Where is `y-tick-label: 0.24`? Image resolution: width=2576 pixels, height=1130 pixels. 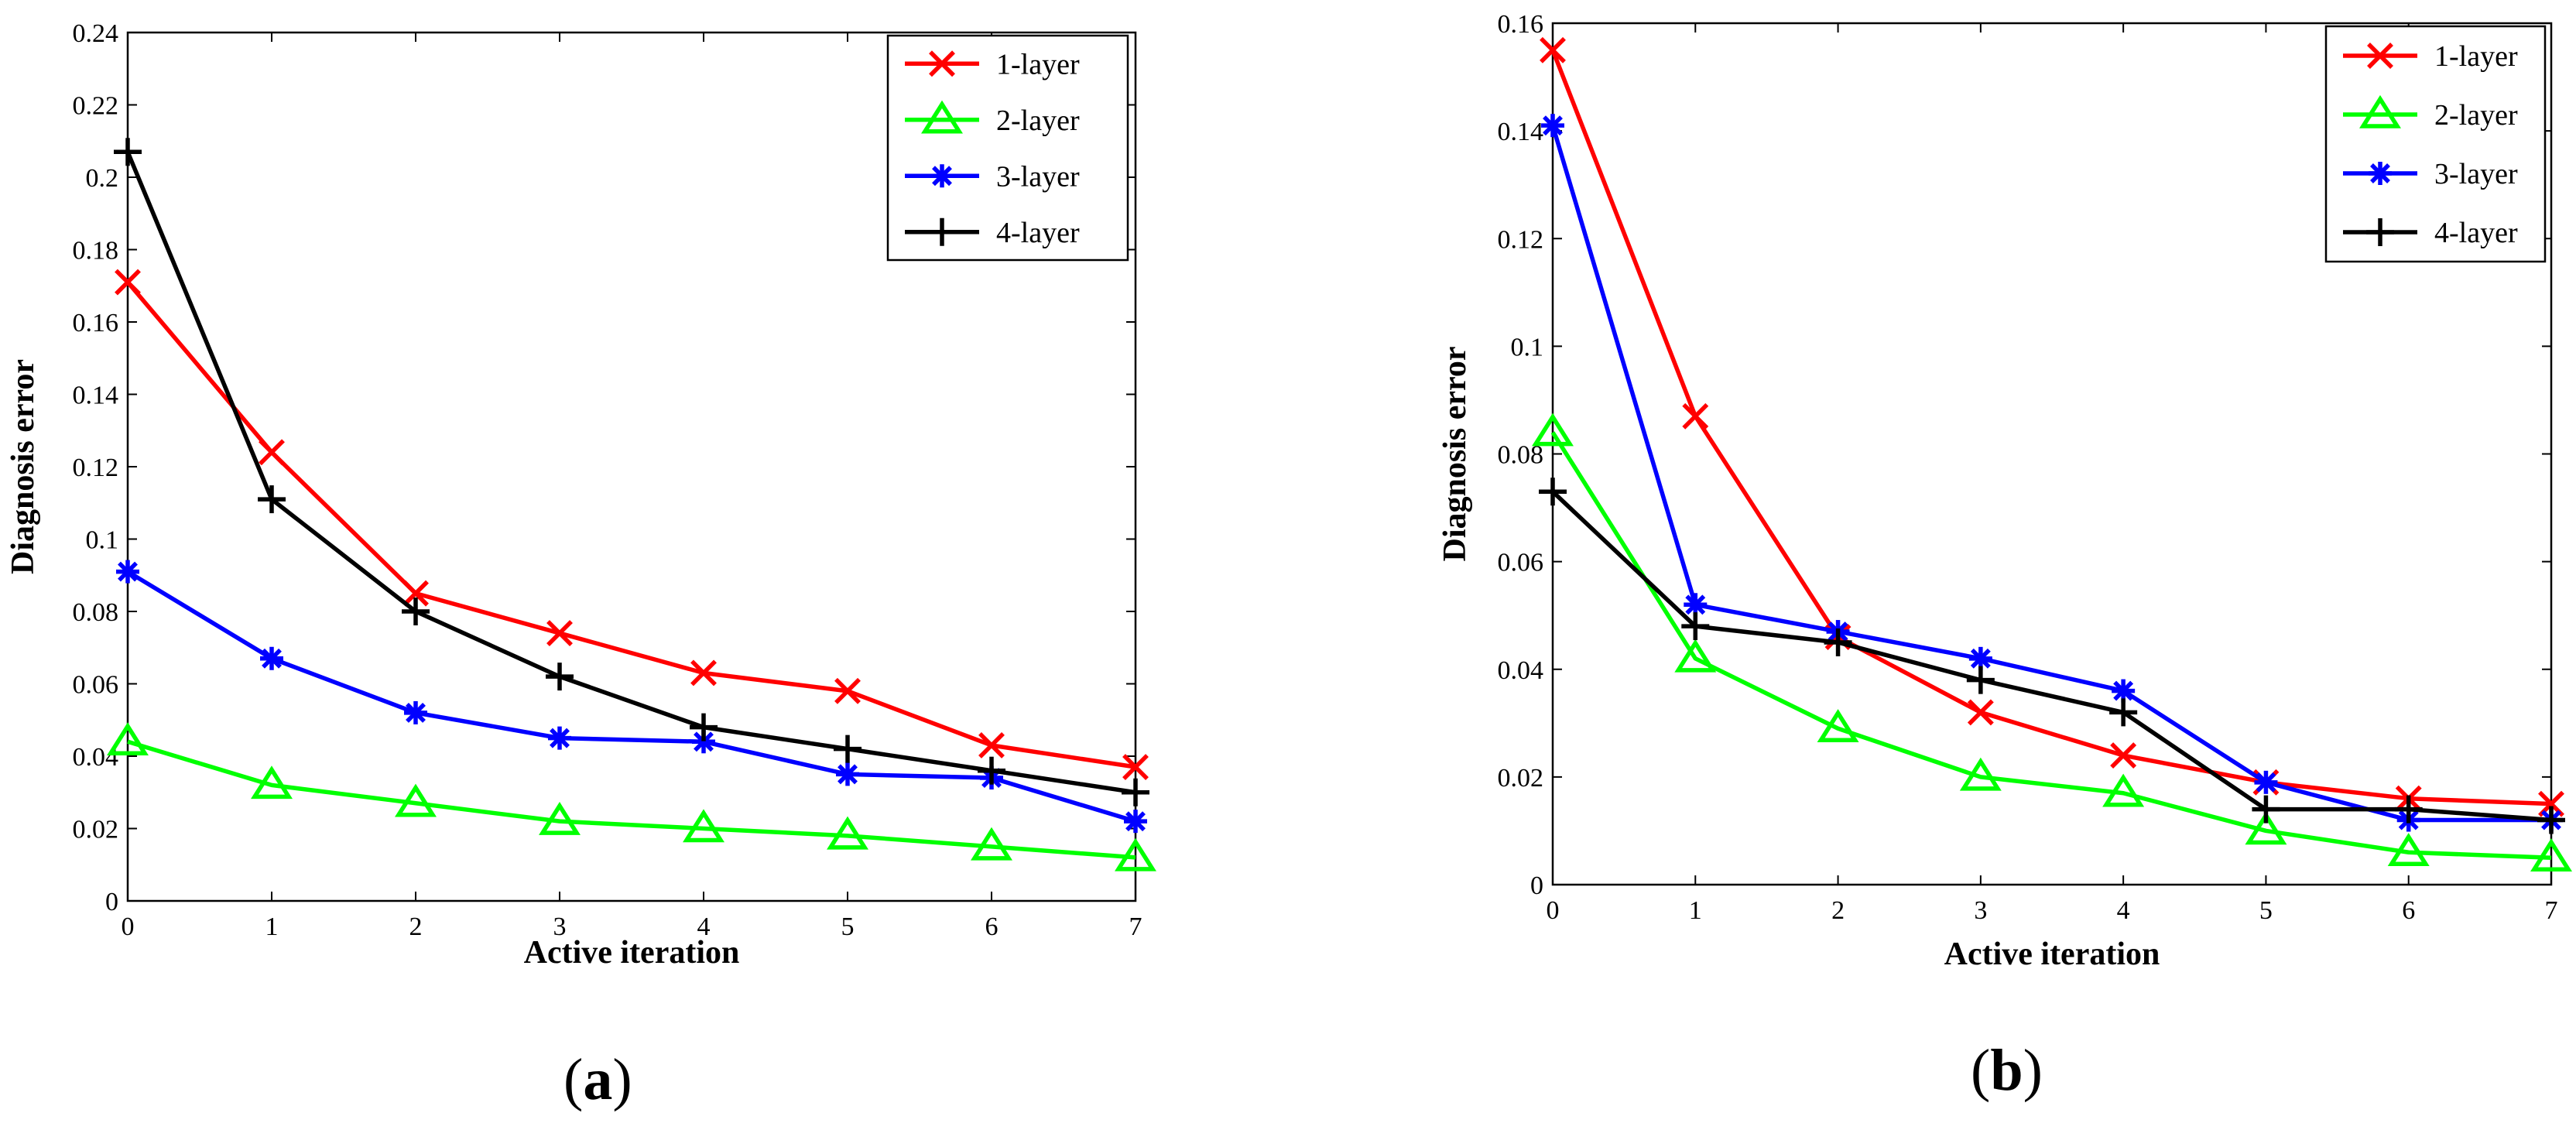
y-tick-label: 0.24 is located at coordinates (96, 33).